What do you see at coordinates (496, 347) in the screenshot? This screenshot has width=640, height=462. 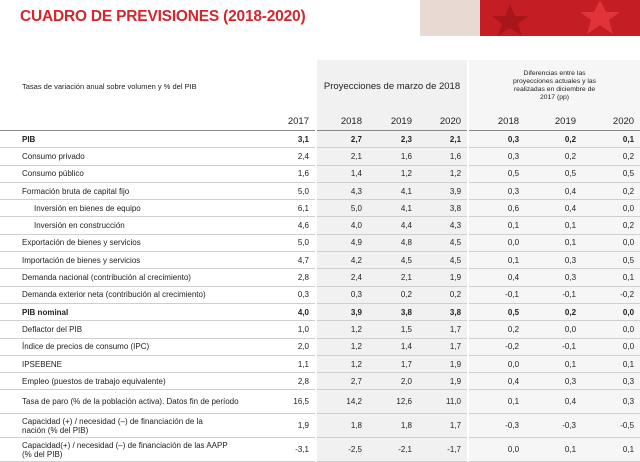 I see `value-cell: -0,2` at bounding box center [496, 347].